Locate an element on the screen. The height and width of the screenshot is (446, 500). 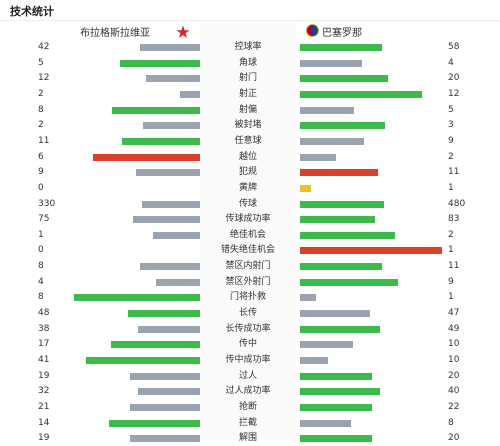
home-value: 19 is located at coordinates (44, 438).